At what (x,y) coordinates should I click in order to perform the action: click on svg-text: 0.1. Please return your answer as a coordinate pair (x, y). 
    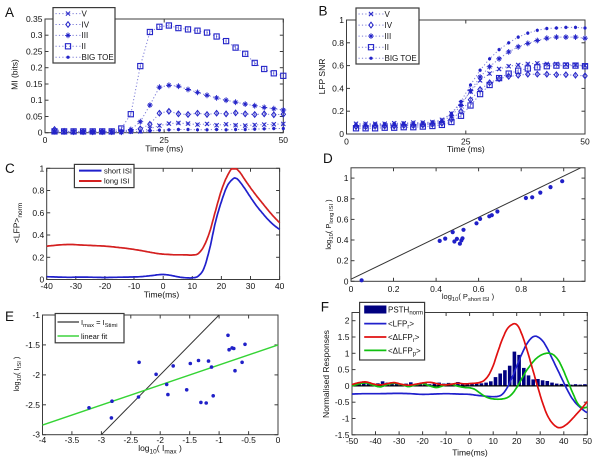
    Looking at the image, I should click on (37, 100).